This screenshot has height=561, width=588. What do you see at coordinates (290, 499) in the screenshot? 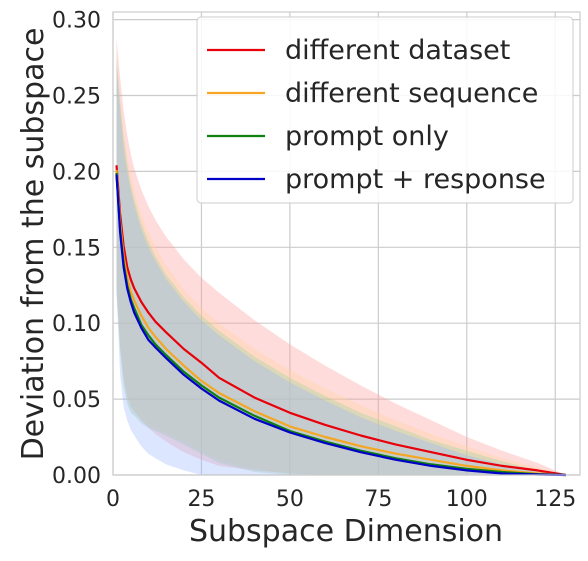
I see `x-tick-label: 50` at bounding box center [290, 499].